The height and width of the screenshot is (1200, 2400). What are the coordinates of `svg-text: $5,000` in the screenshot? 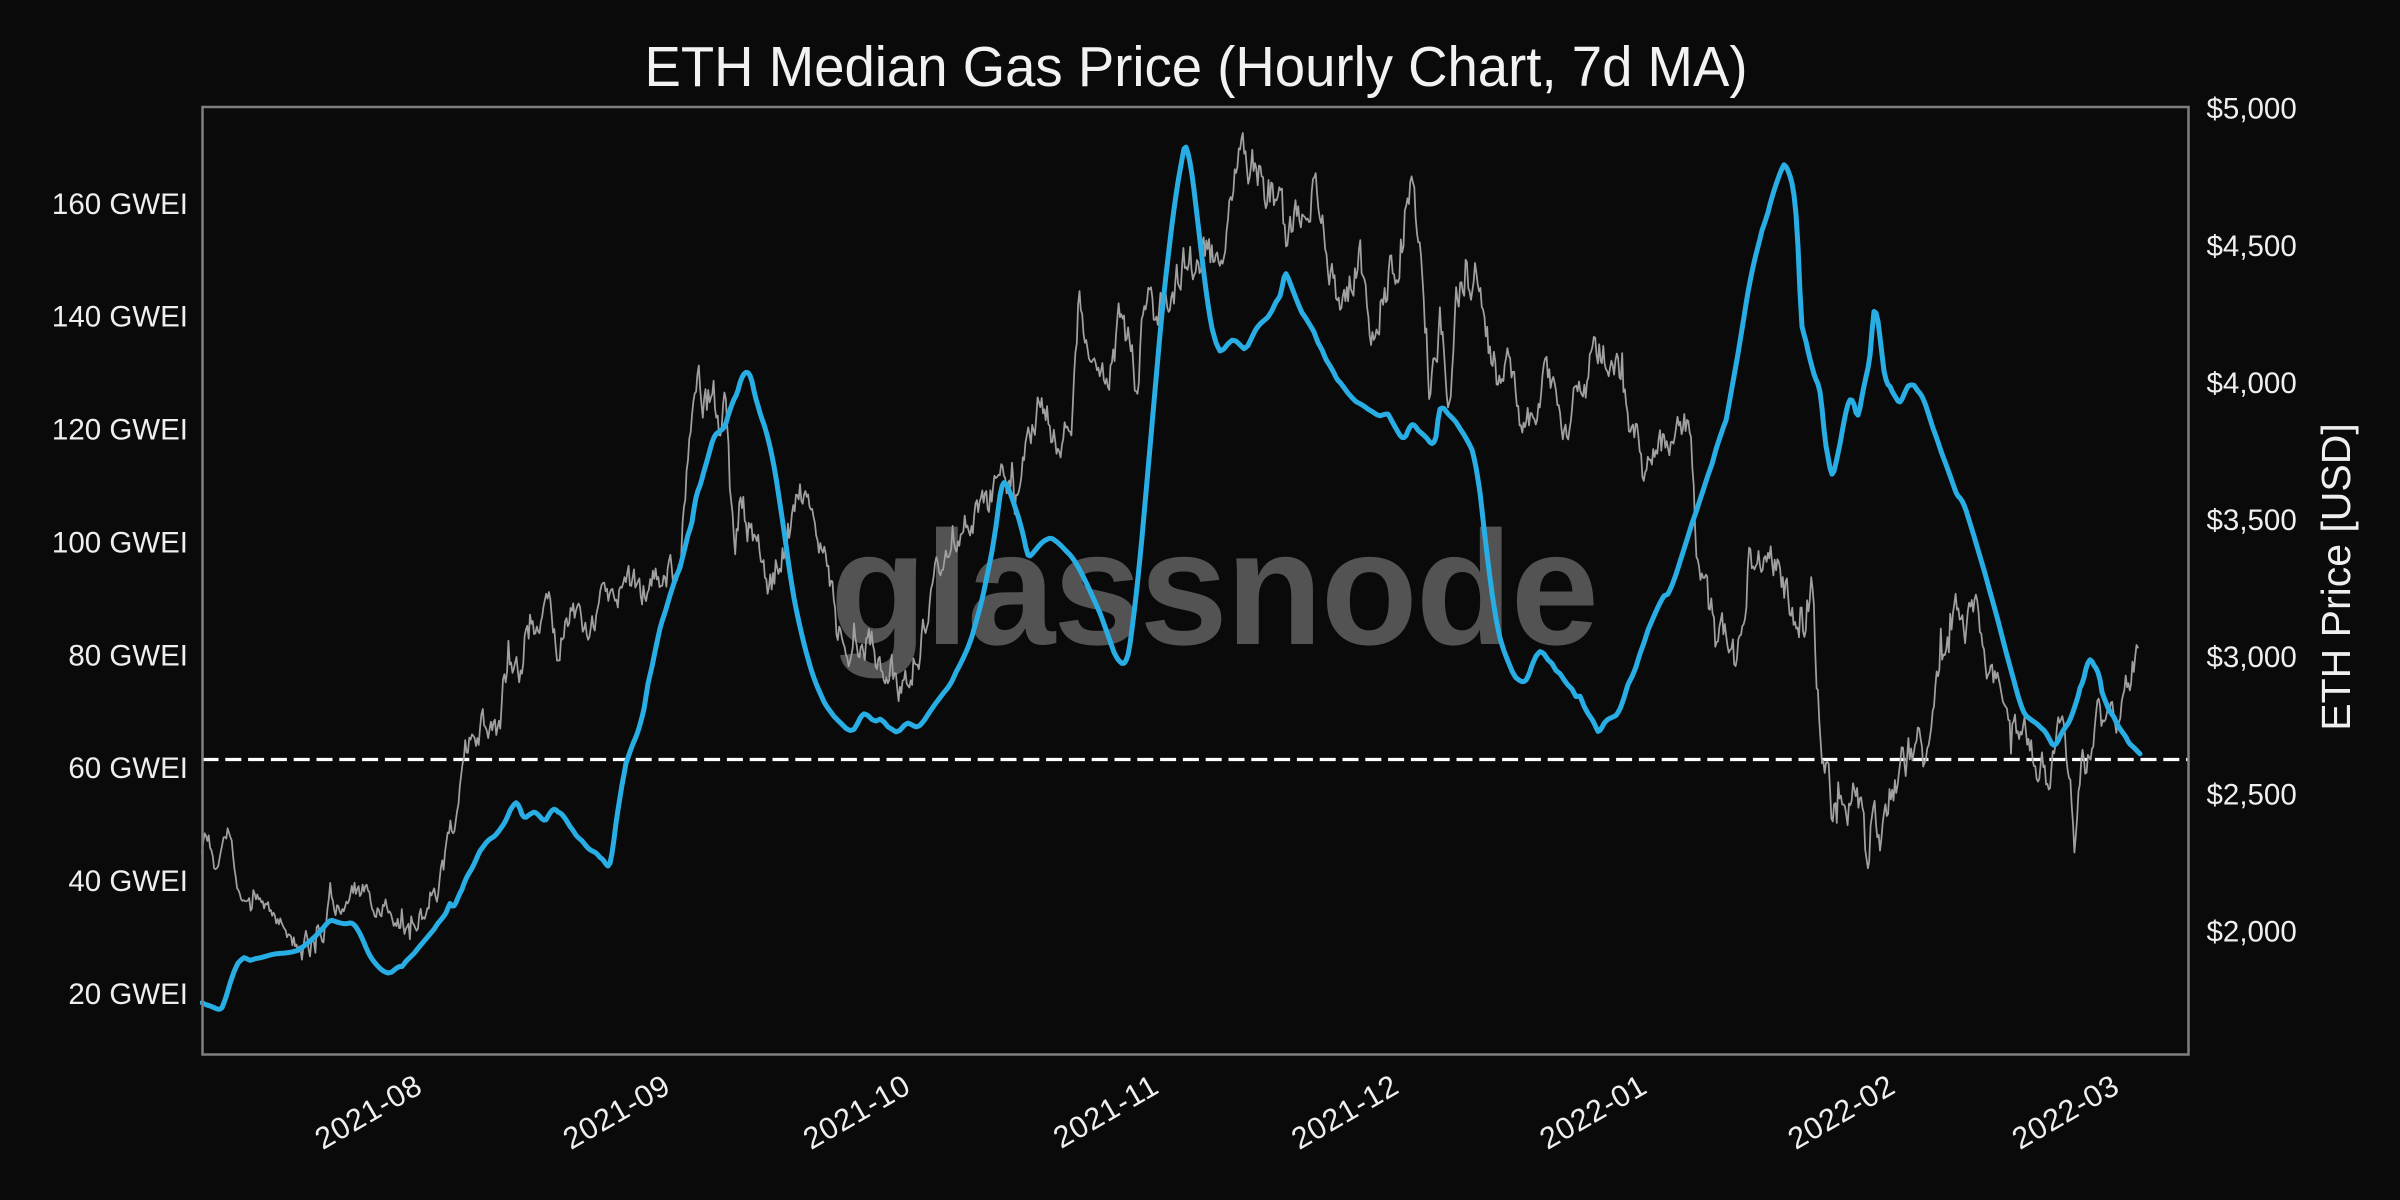 It's located at (2252, 109).